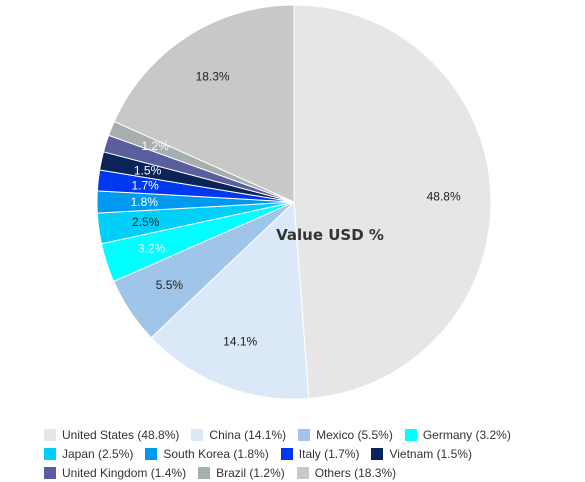 The image size is (585, 482). I want to click on legend-label: United Kingdom (1.4%), so click(124, 472).